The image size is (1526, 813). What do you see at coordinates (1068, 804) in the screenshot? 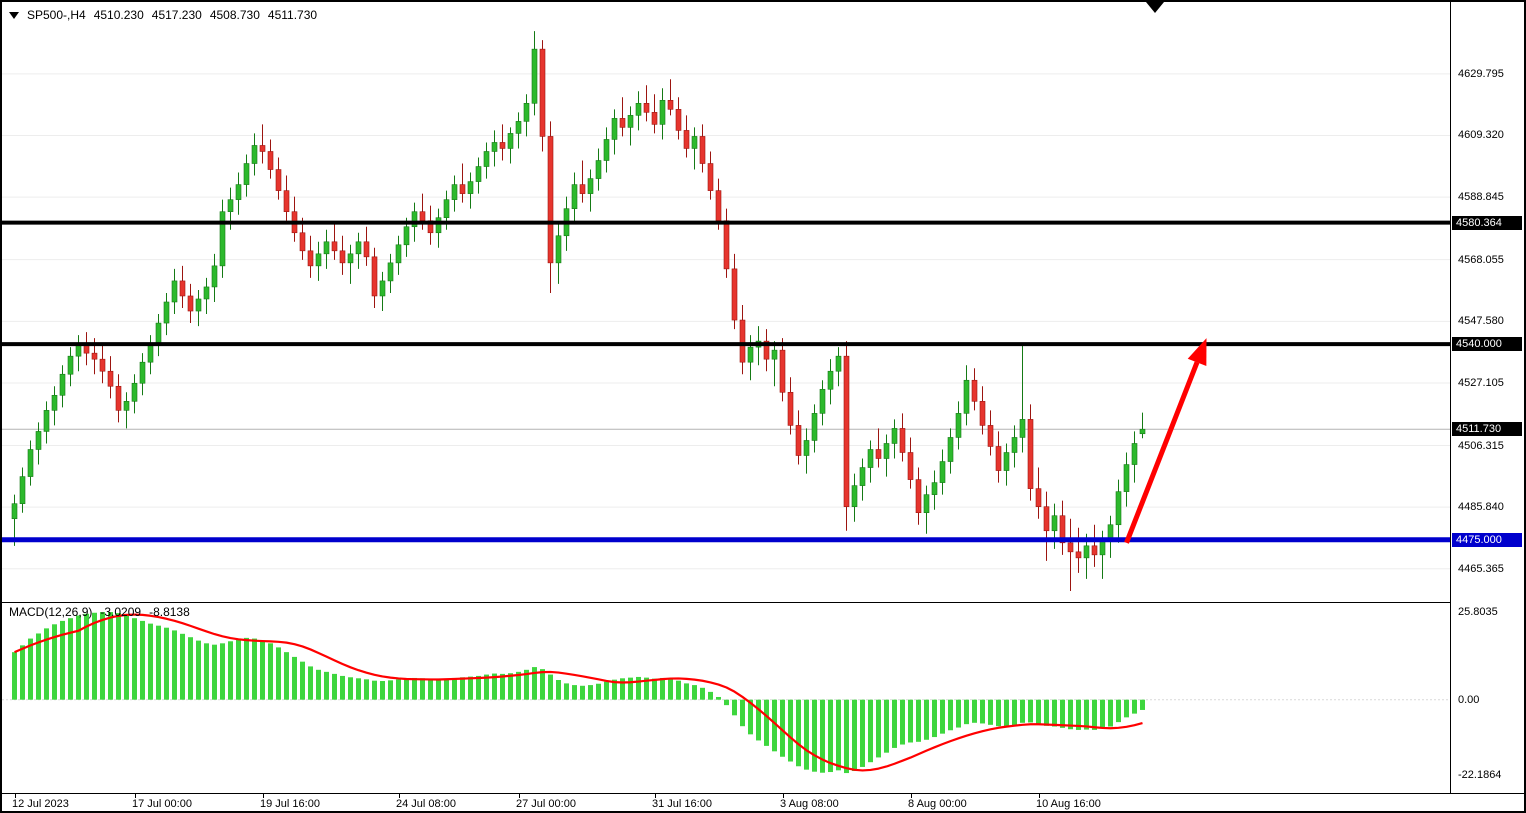
I see `time-tick-label: 10 Aug 16:00` at bounding box center [1068, 804].